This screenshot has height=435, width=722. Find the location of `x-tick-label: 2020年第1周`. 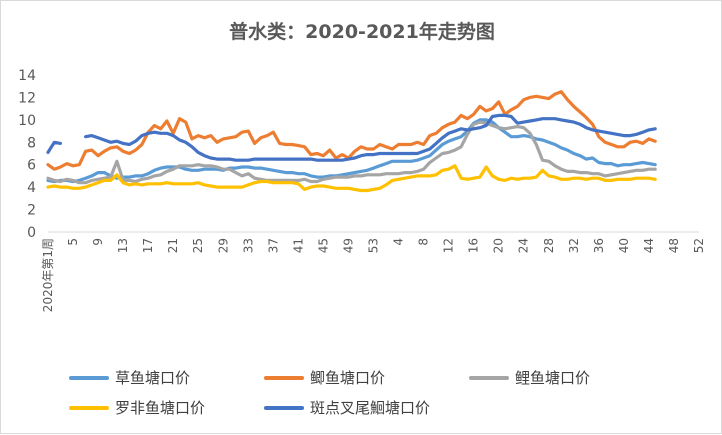

x-tick-label: 2020年第1周 is located at coordinates (48, 275).